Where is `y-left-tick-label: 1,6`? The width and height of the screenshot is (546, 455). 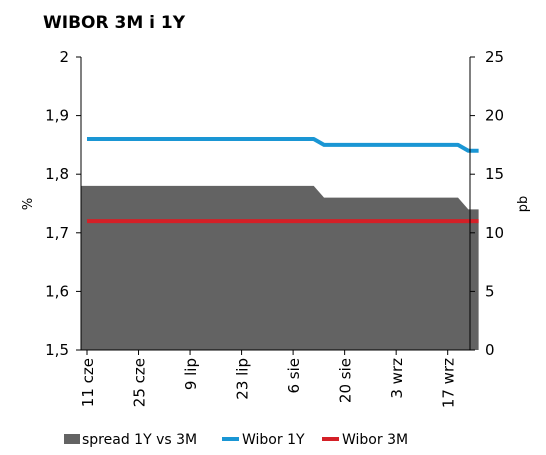
y-left-tick-label: 1,6 is located at coordinates (57, 291).